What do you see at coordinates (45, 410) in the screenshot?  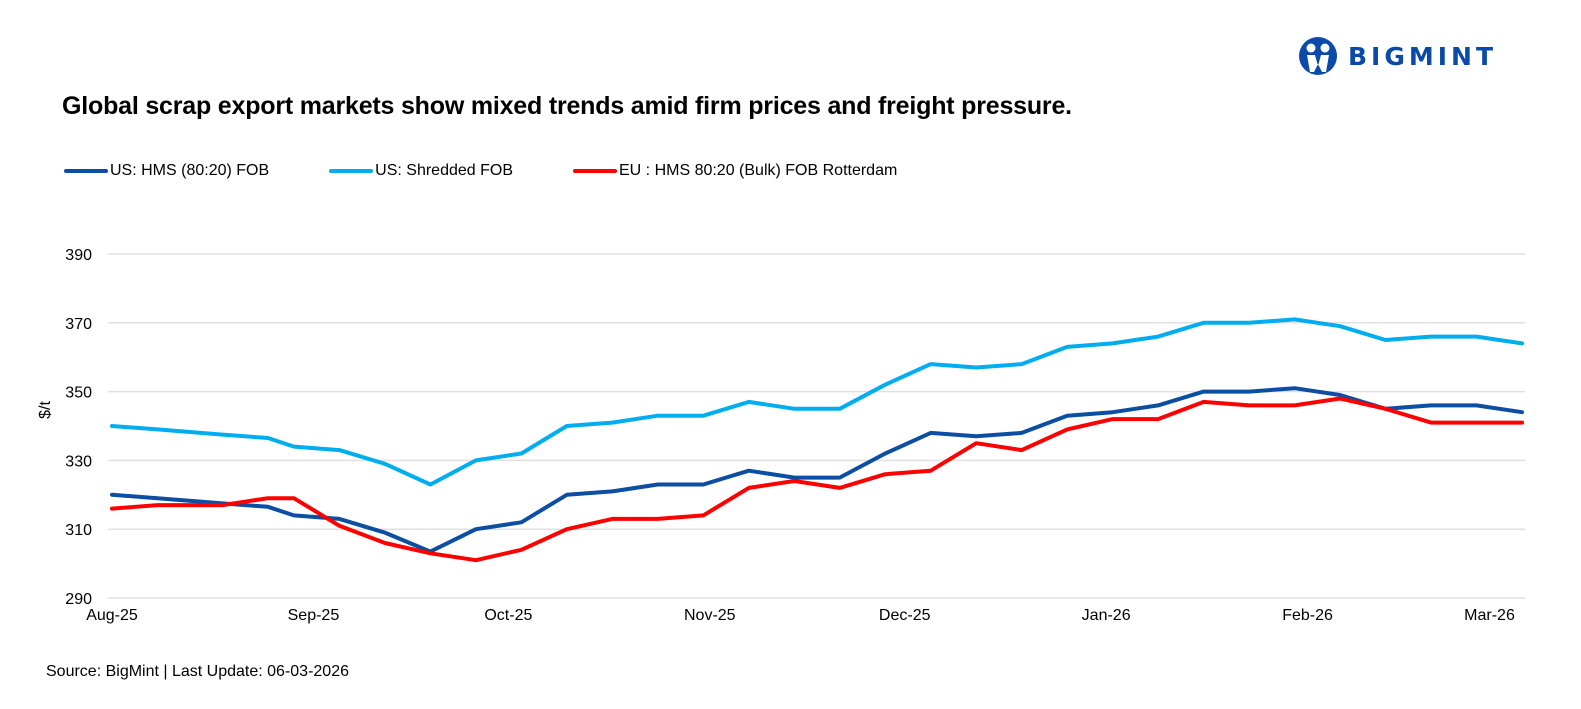 I see `y-axis-label: $/t` at bounding box center [45, 410].